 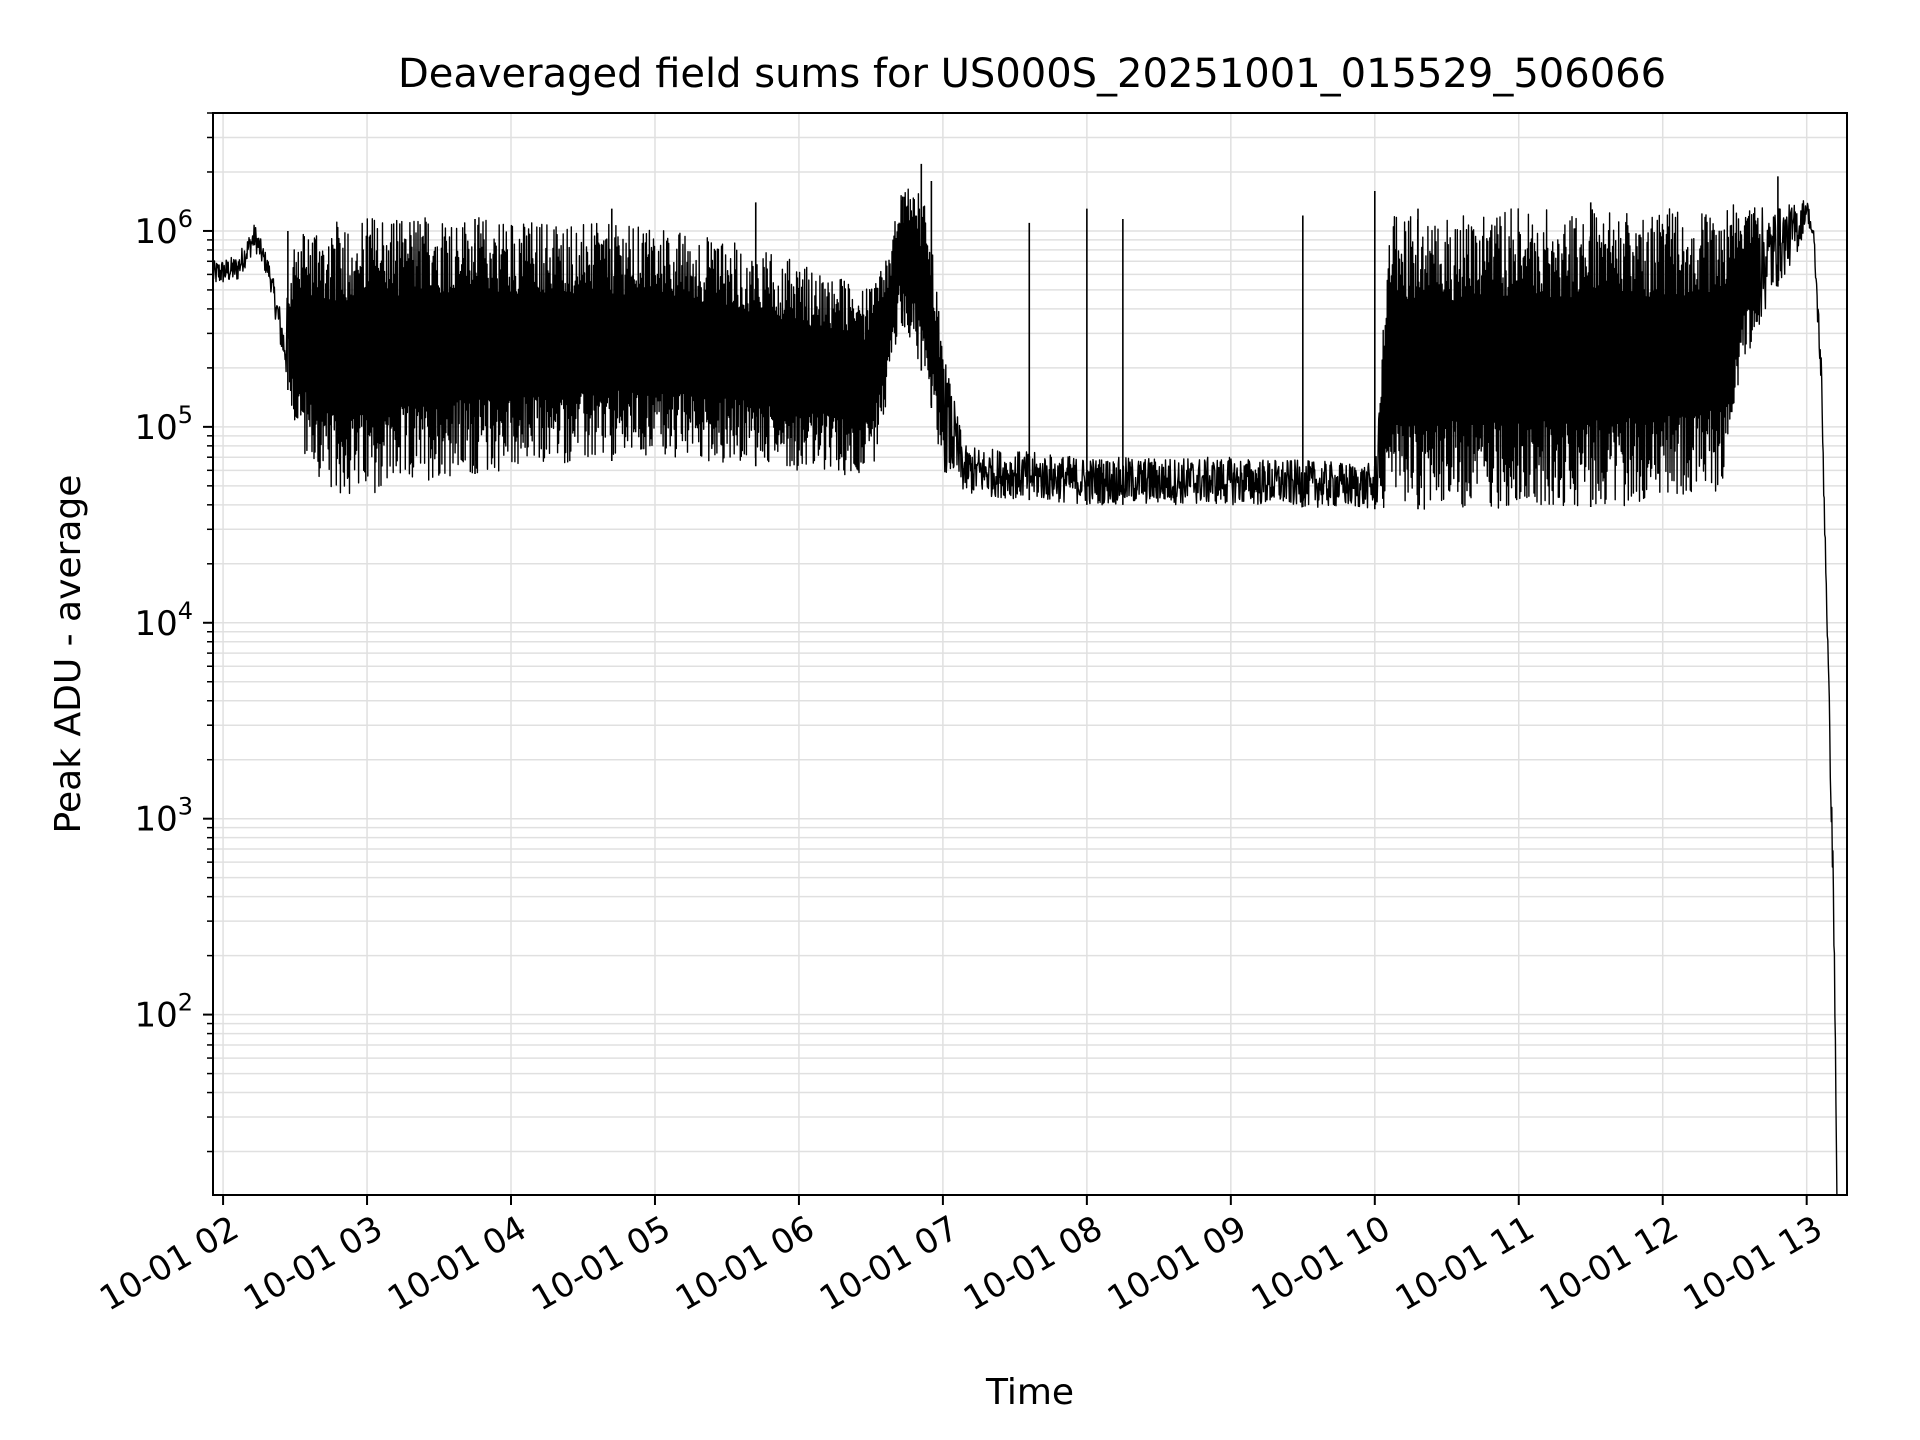 What do you see at coordinates (163, 620) in the screenshot?
I see `y-tick-label: 10⁴` at bounding box center [163, 620].